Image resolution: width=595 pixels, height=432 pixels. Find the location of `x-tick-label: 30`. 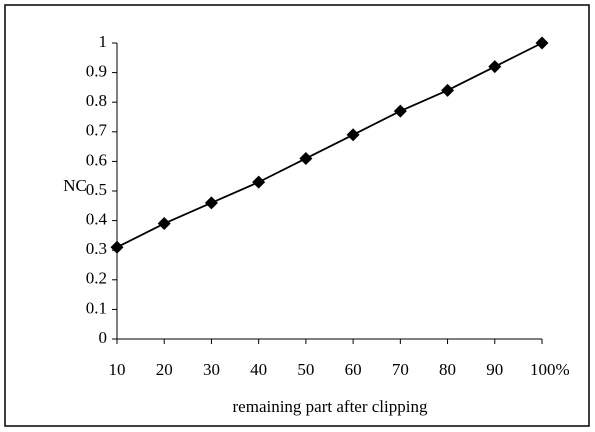

x-tick-label: 30 is located at coordinates (211, 369).